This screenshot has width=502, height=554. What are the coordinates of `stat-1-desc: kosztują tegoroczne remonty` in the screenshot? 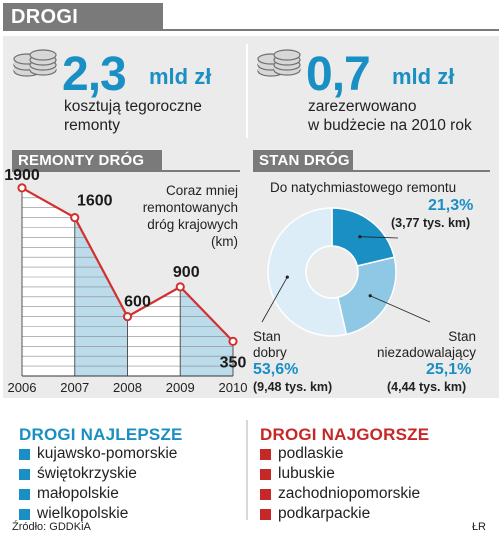 It's located at (133, 116).